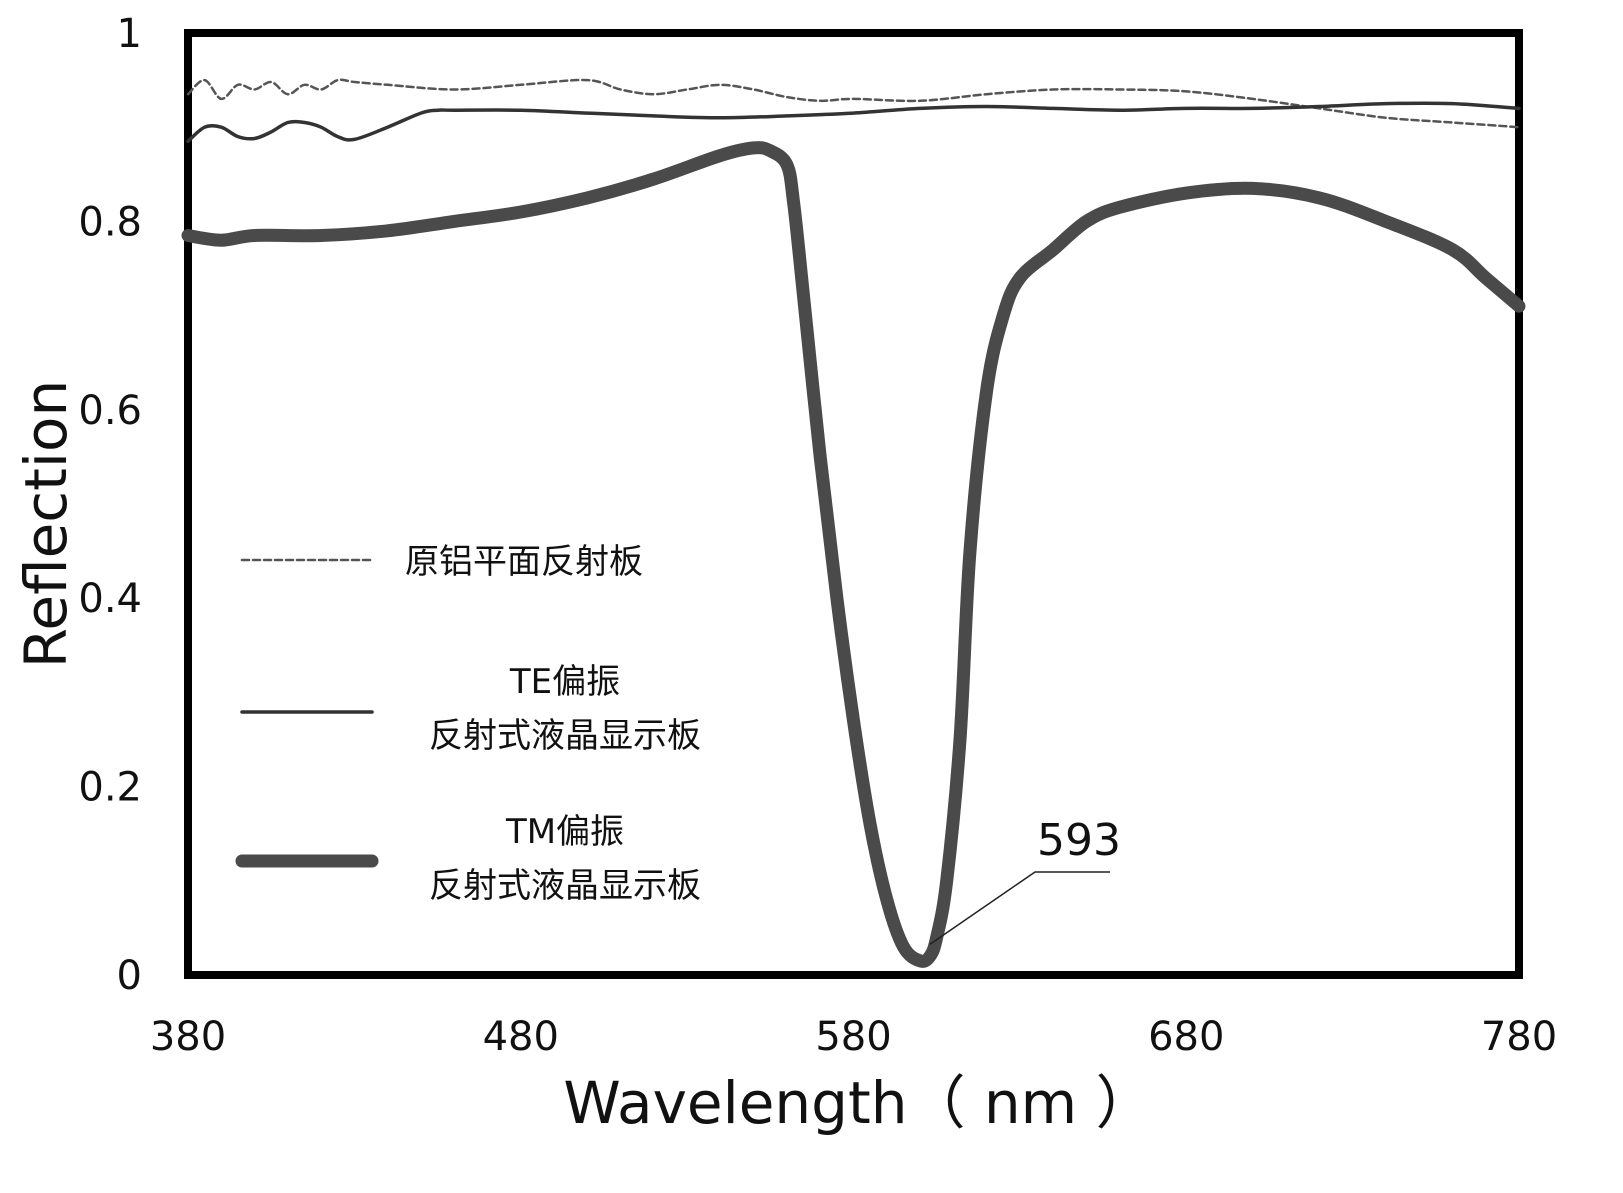  I want to click on y-tick-label: 0, so click(129, 976).